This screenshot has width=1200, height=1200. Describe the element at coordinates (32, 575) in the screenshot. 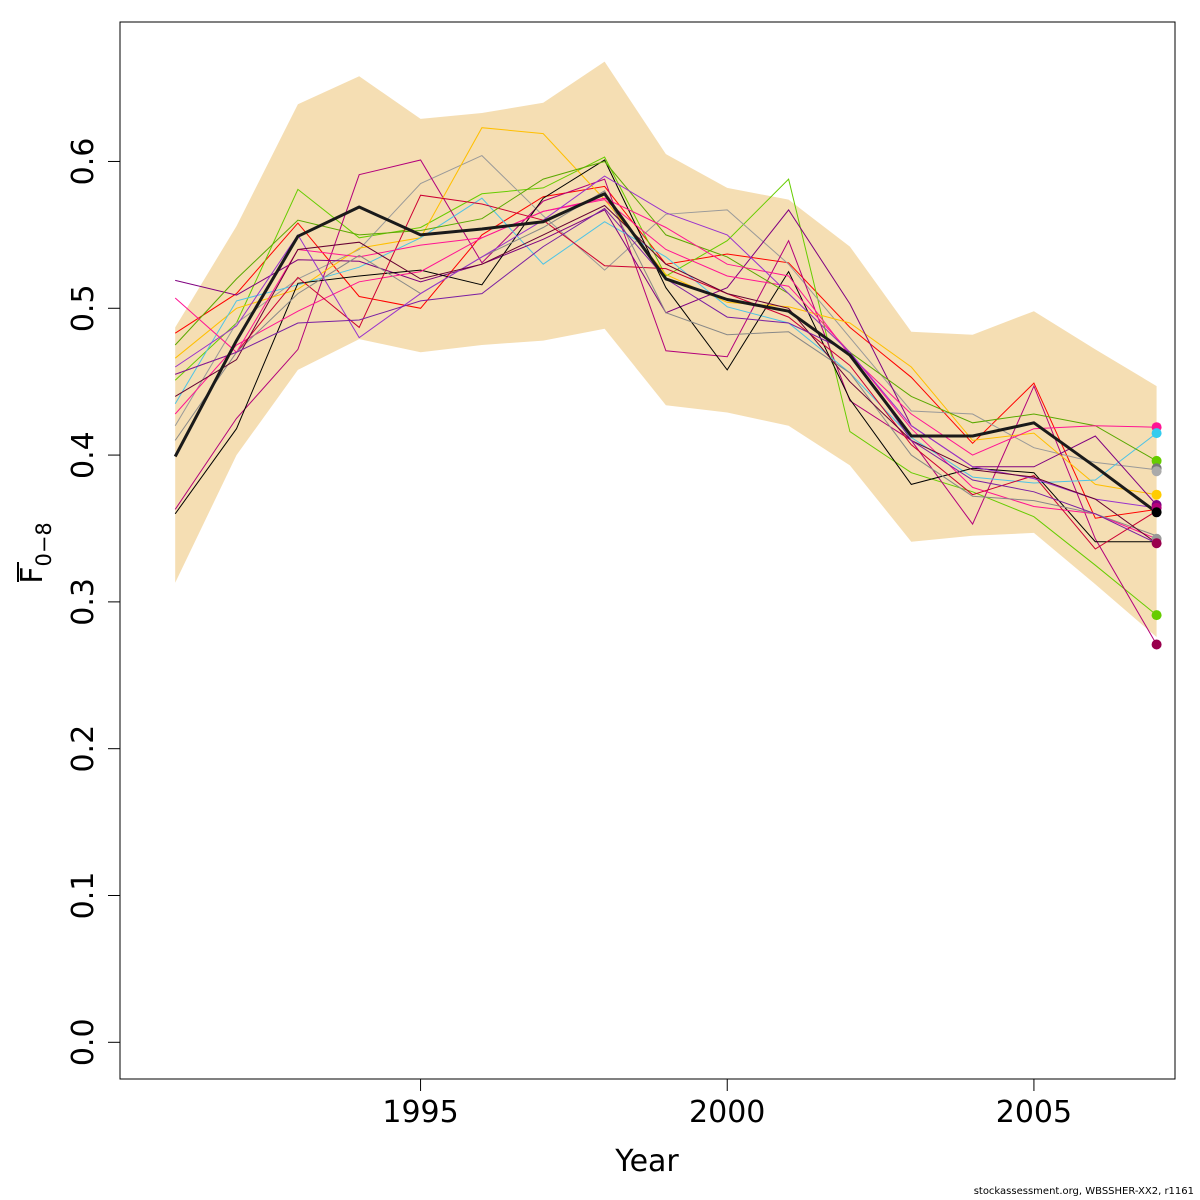

I see `y-axis-title-main: F` at that location.